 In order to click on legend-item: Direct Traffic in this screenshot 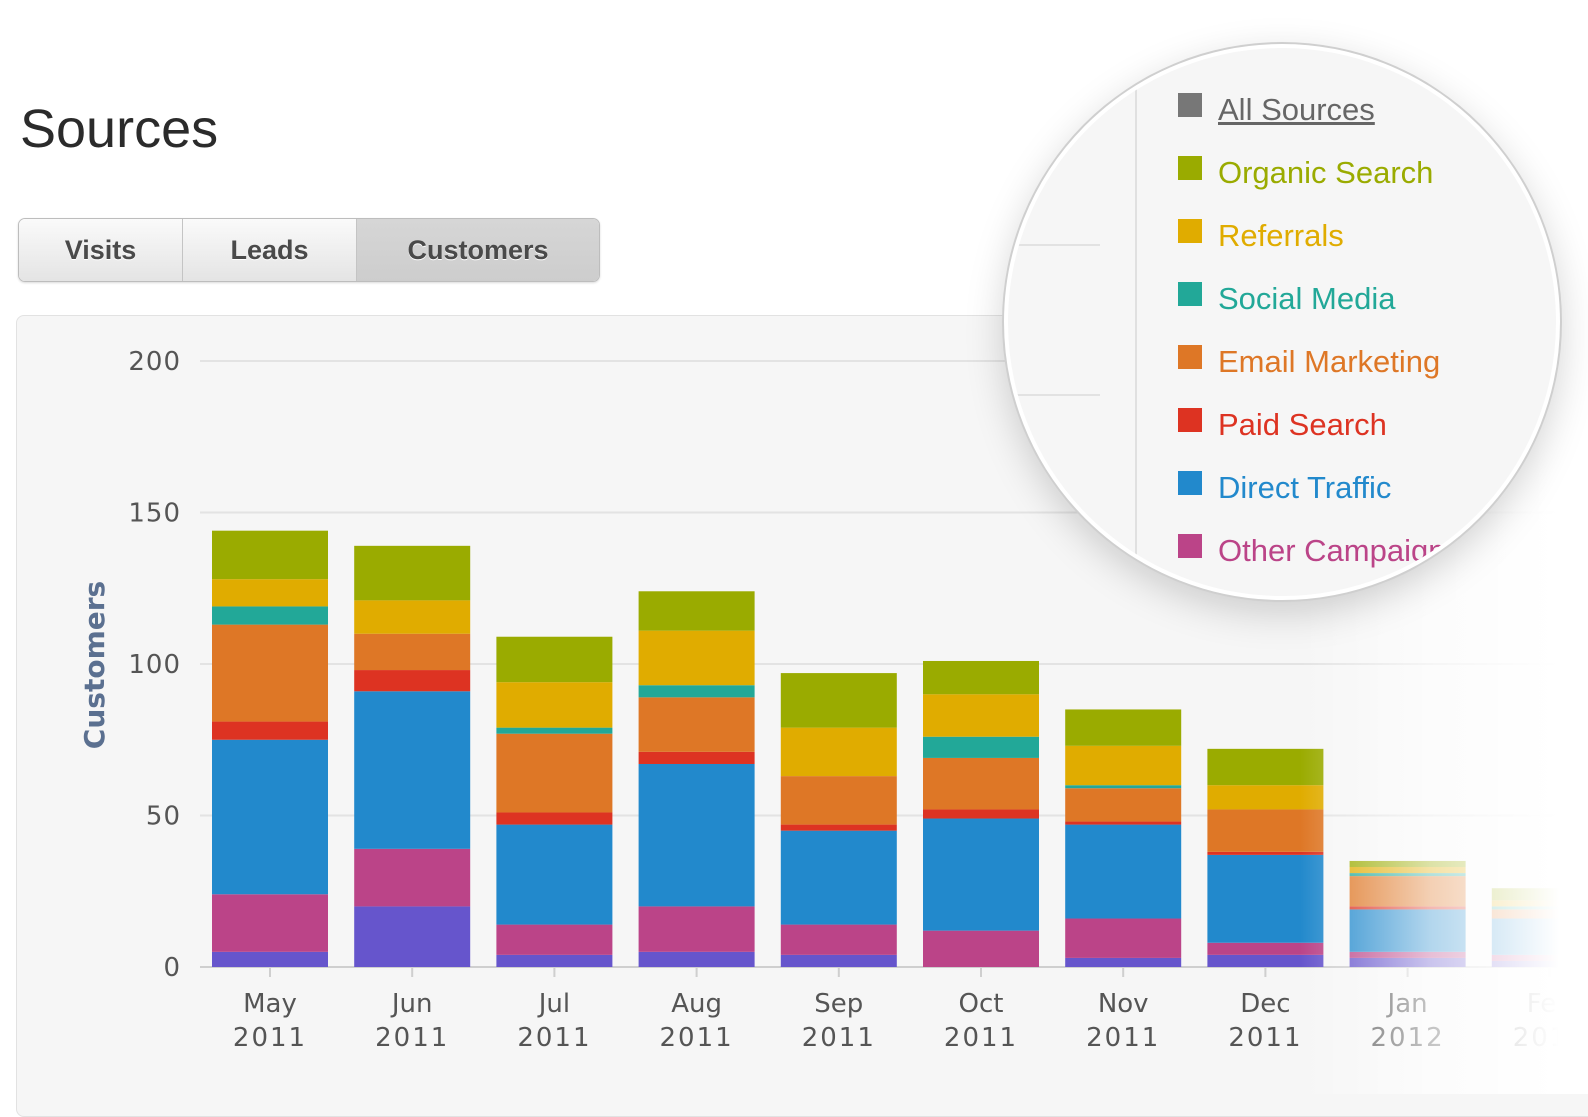, I will do `click(1311, 487)`.